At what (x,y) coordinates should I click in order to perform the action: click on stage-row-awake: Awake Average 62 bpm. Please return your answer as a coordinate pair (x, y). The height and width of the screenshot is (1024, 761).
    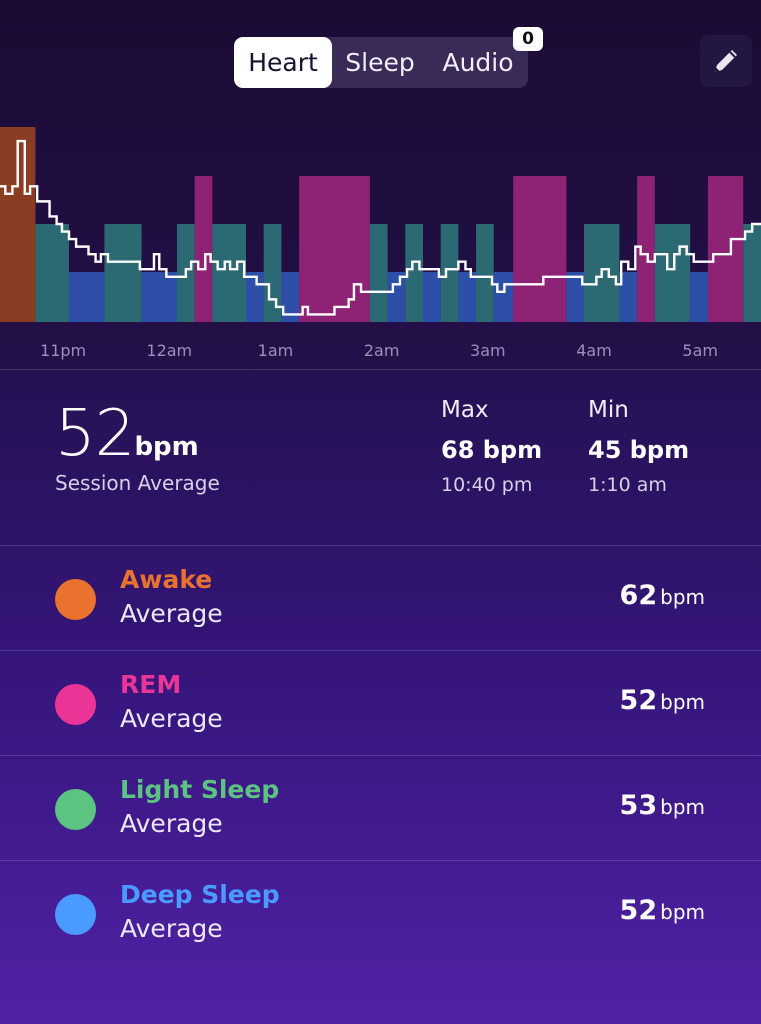
    Looking at the image, I should click on (380, 598).